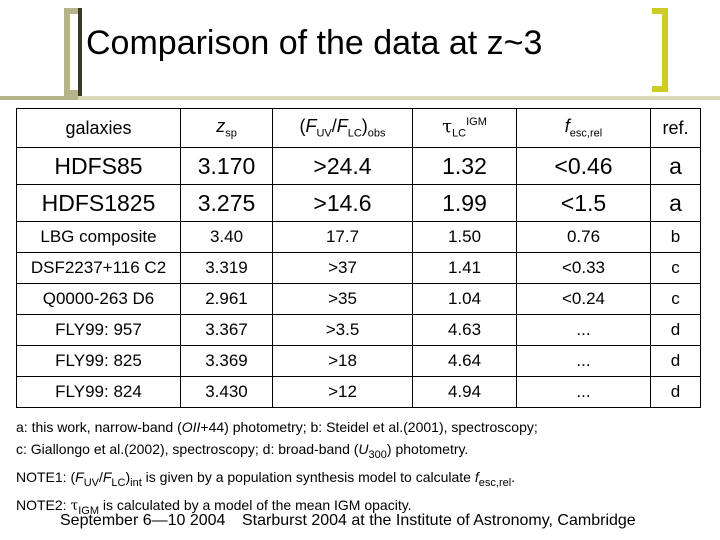  I want to click on cell-tau: 1.99, so click(464, 203).